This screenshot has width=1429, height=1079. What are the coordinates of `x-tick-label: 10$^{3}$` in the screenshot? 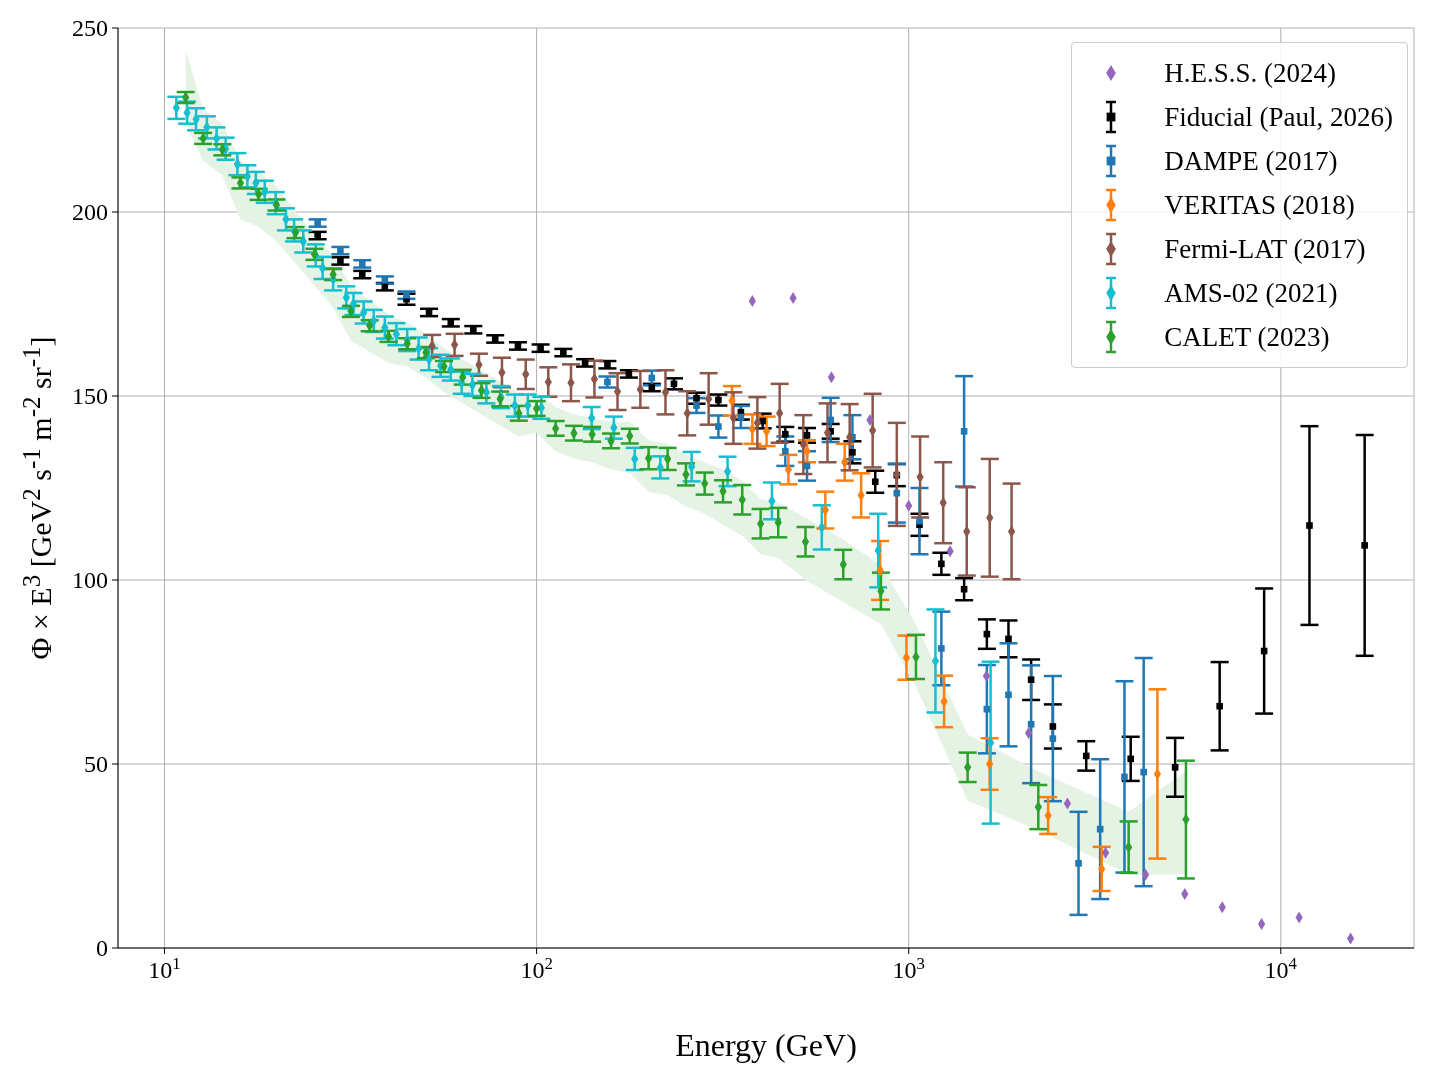 It's located at (908, 968).